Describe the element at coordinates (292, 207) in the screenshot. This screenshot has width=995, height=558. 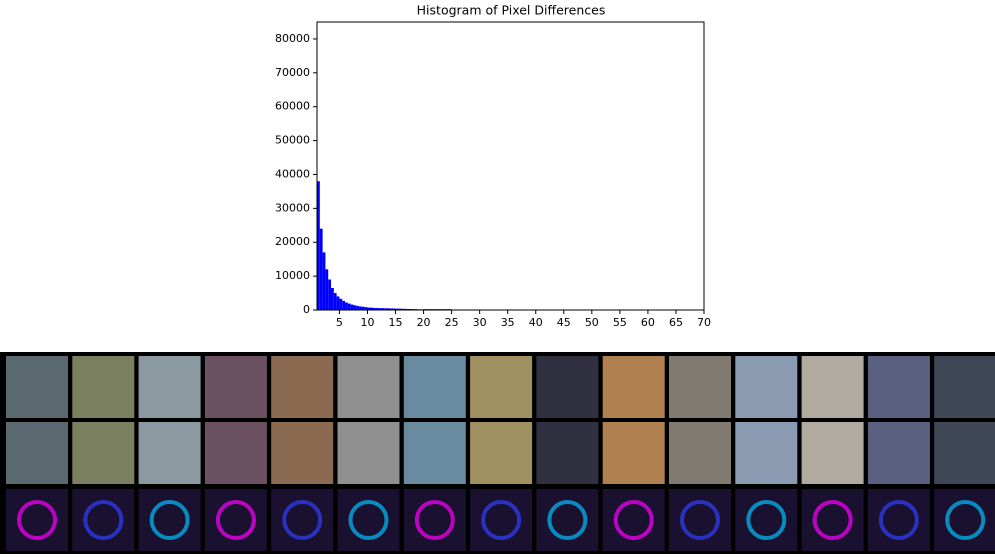
I see `y-tick-label: 30000` at that location.